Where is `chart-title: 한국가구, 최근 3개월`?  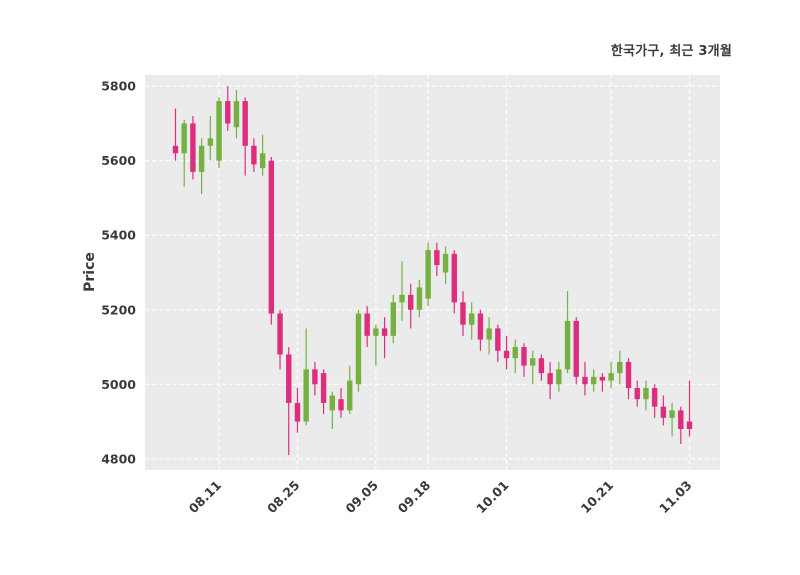
chart-title: 한국가구, 최근 3개월 is located at coordinates (671, 51).